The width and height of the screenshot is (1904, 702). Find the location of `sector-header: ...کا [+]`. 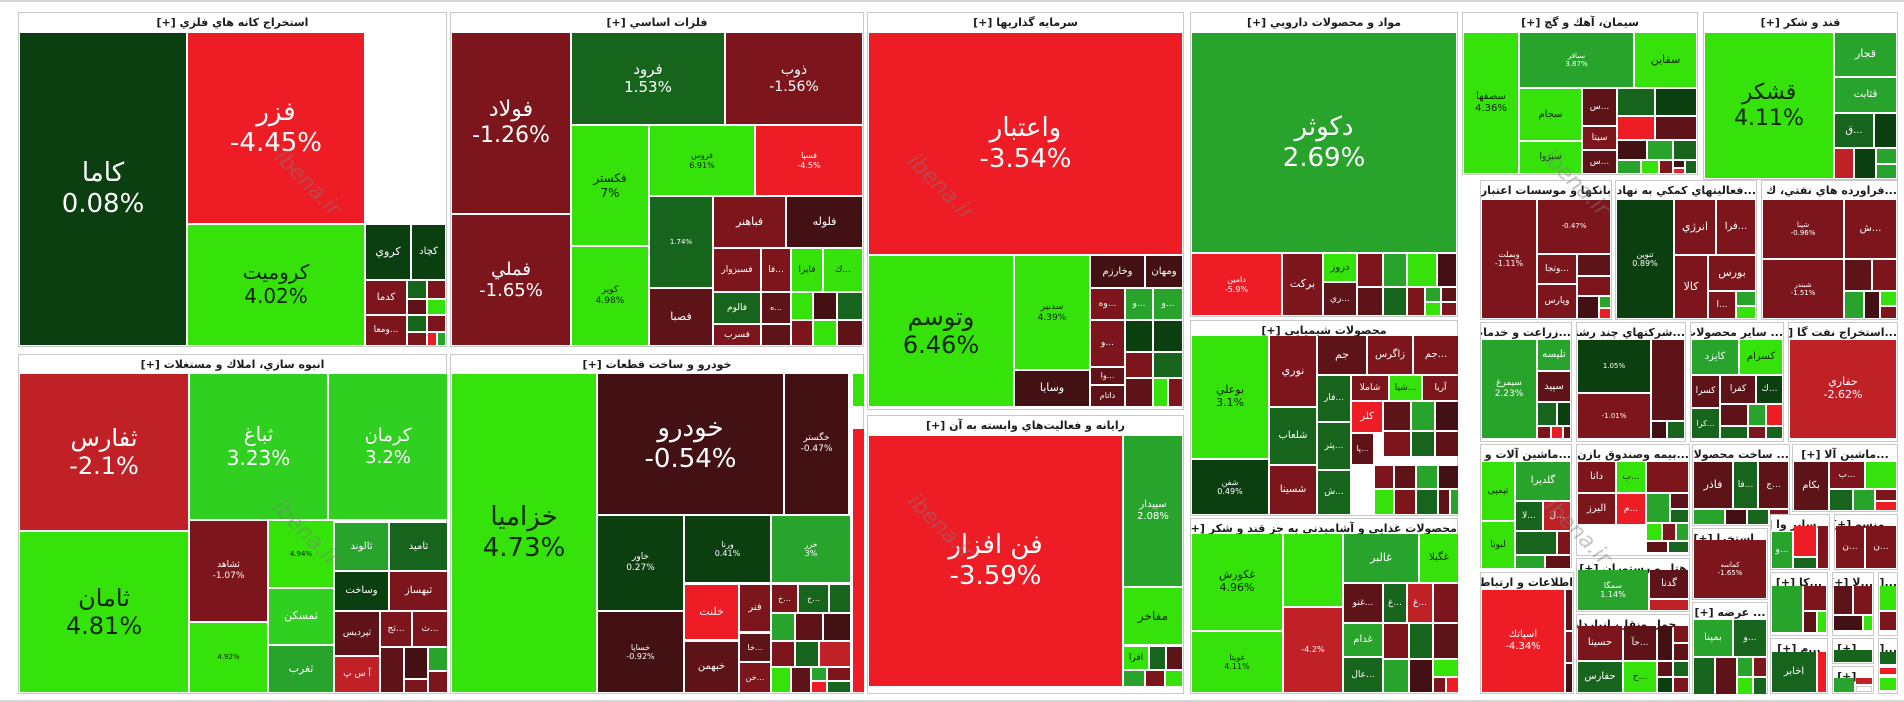

sector-header: ...کا [+] is located at coordinates (1799, 582).